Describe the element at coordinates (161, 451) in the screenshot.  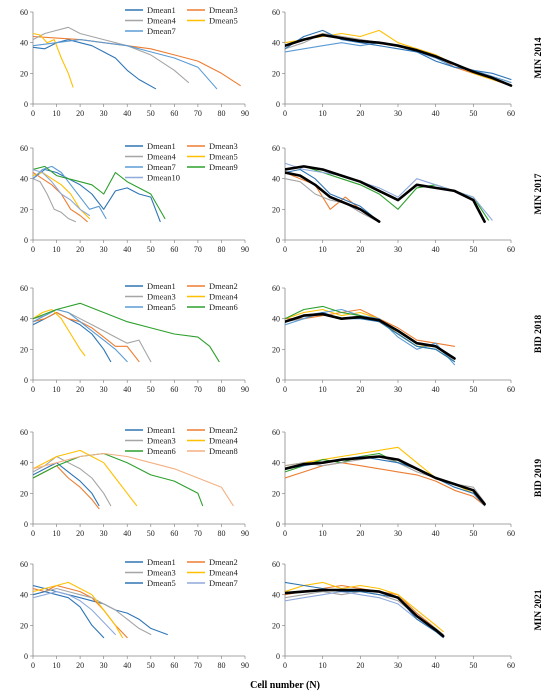
I see `legend-entry-dmean6: Dmean6` at that location.